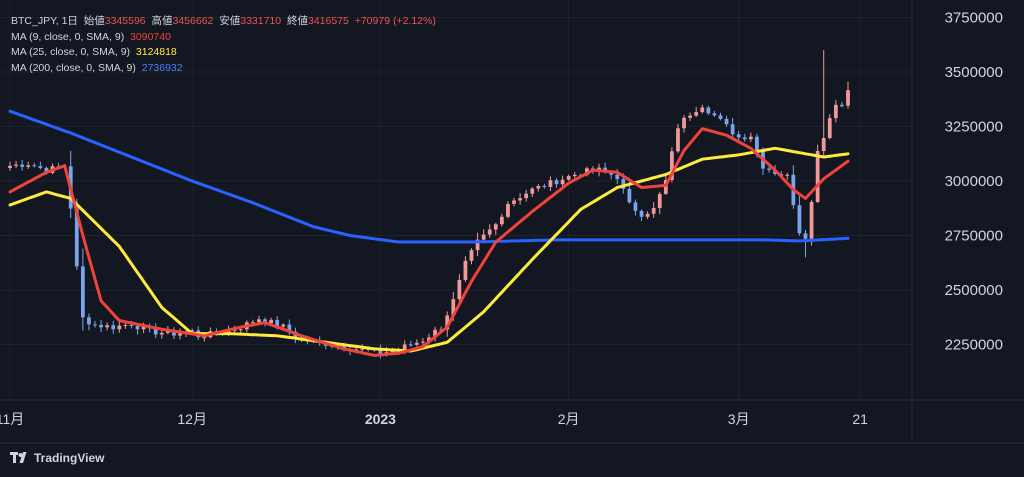 The height and width of the screenshot is (477, 1024). What do you see at coordinates (395, 21) in the screenshot?
I see `change-value: +70979 (+2.12%)` at bounding box center [395, 21].